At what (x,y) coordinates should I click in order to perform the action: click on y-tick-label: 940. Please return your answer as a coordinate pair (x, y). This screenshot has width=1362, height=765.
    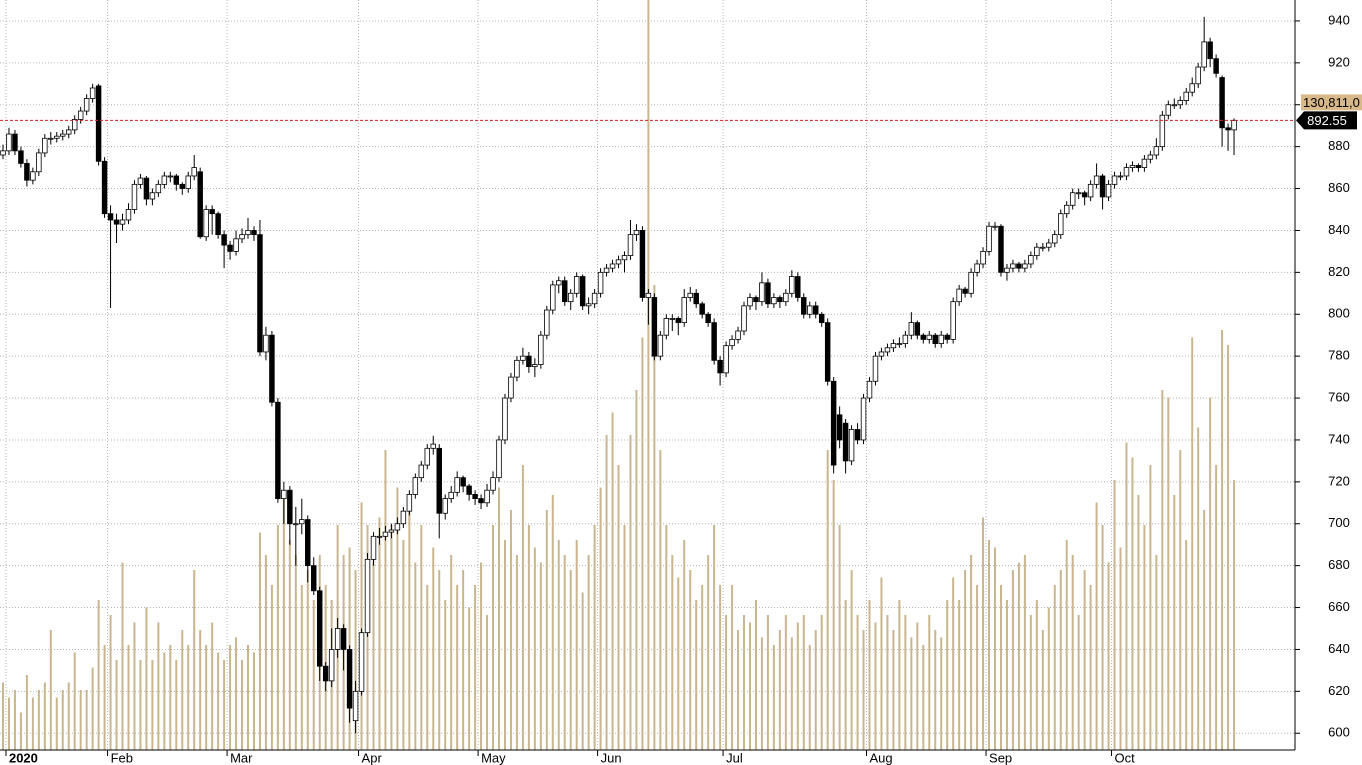
    Looking at the image, I should click on (1339, 19).